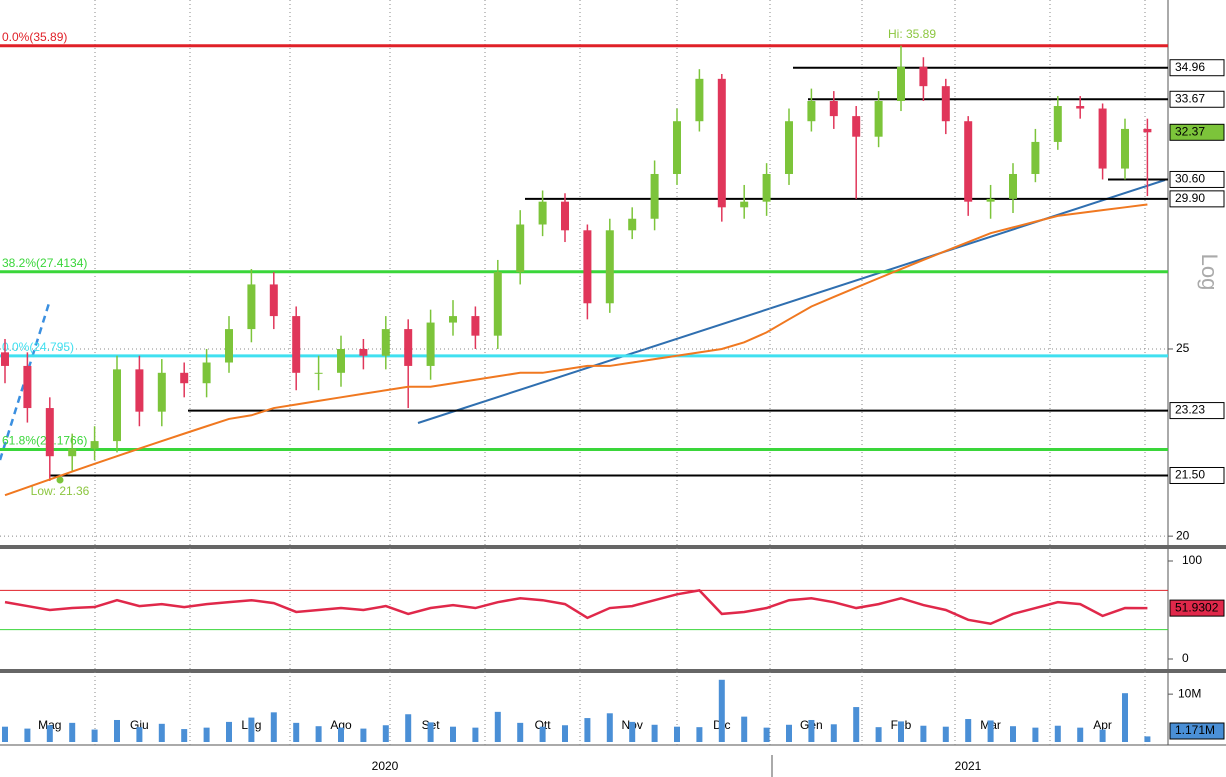 This screenshot has height=777, width=1226. Describe the element at coordinates (1190, 67) in the screenshot. I see `level-label: 34.96` at that location.